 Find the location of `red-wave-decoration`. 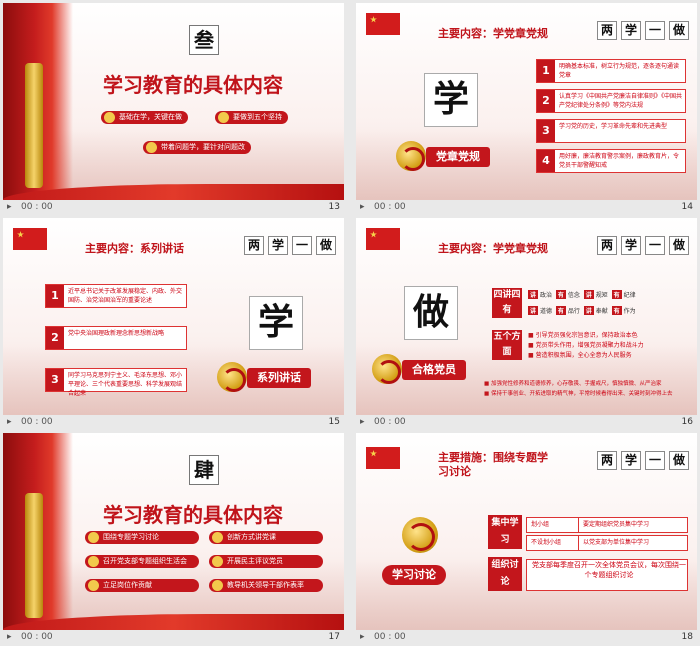

red-wave-decoration is located at coordinates (173, 192).